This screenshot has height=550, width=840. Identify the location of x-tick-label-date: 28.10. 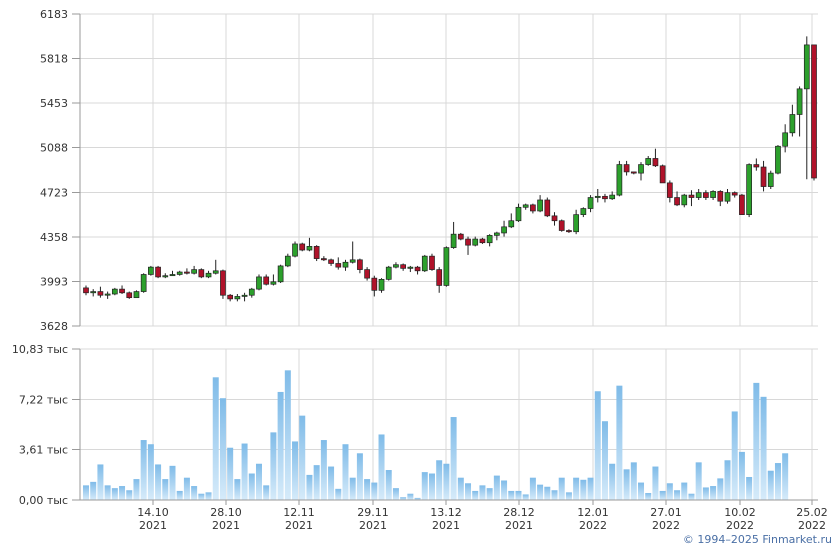
(226, 512).